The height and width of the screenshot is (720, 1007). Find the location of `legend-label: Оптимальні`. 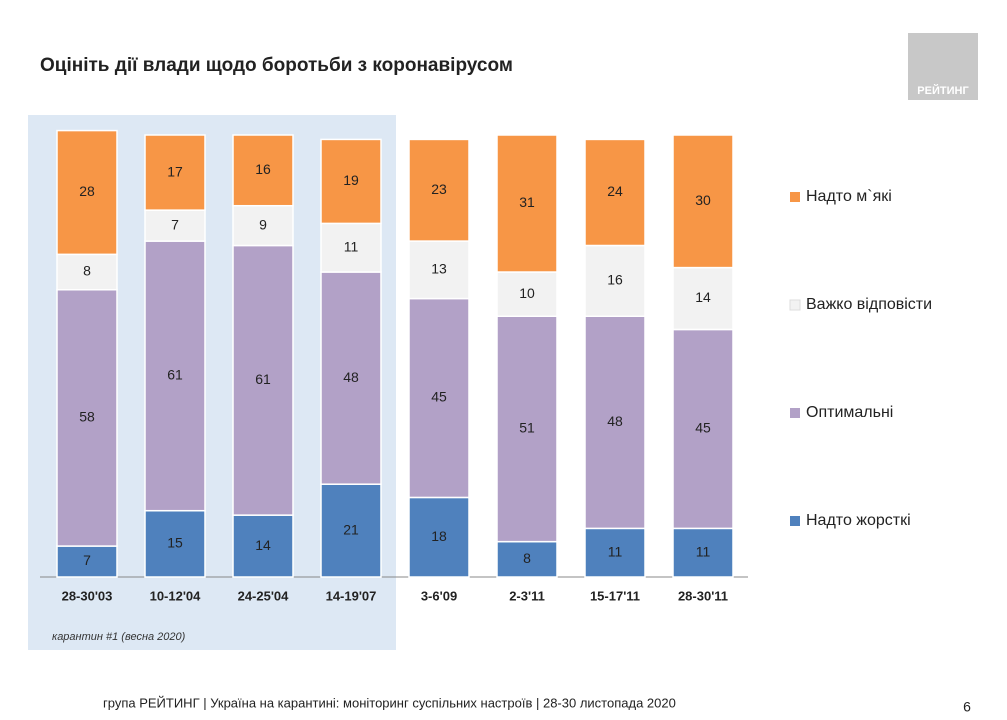

legend-label: Оптимальні is located at coordinates (849, 412).